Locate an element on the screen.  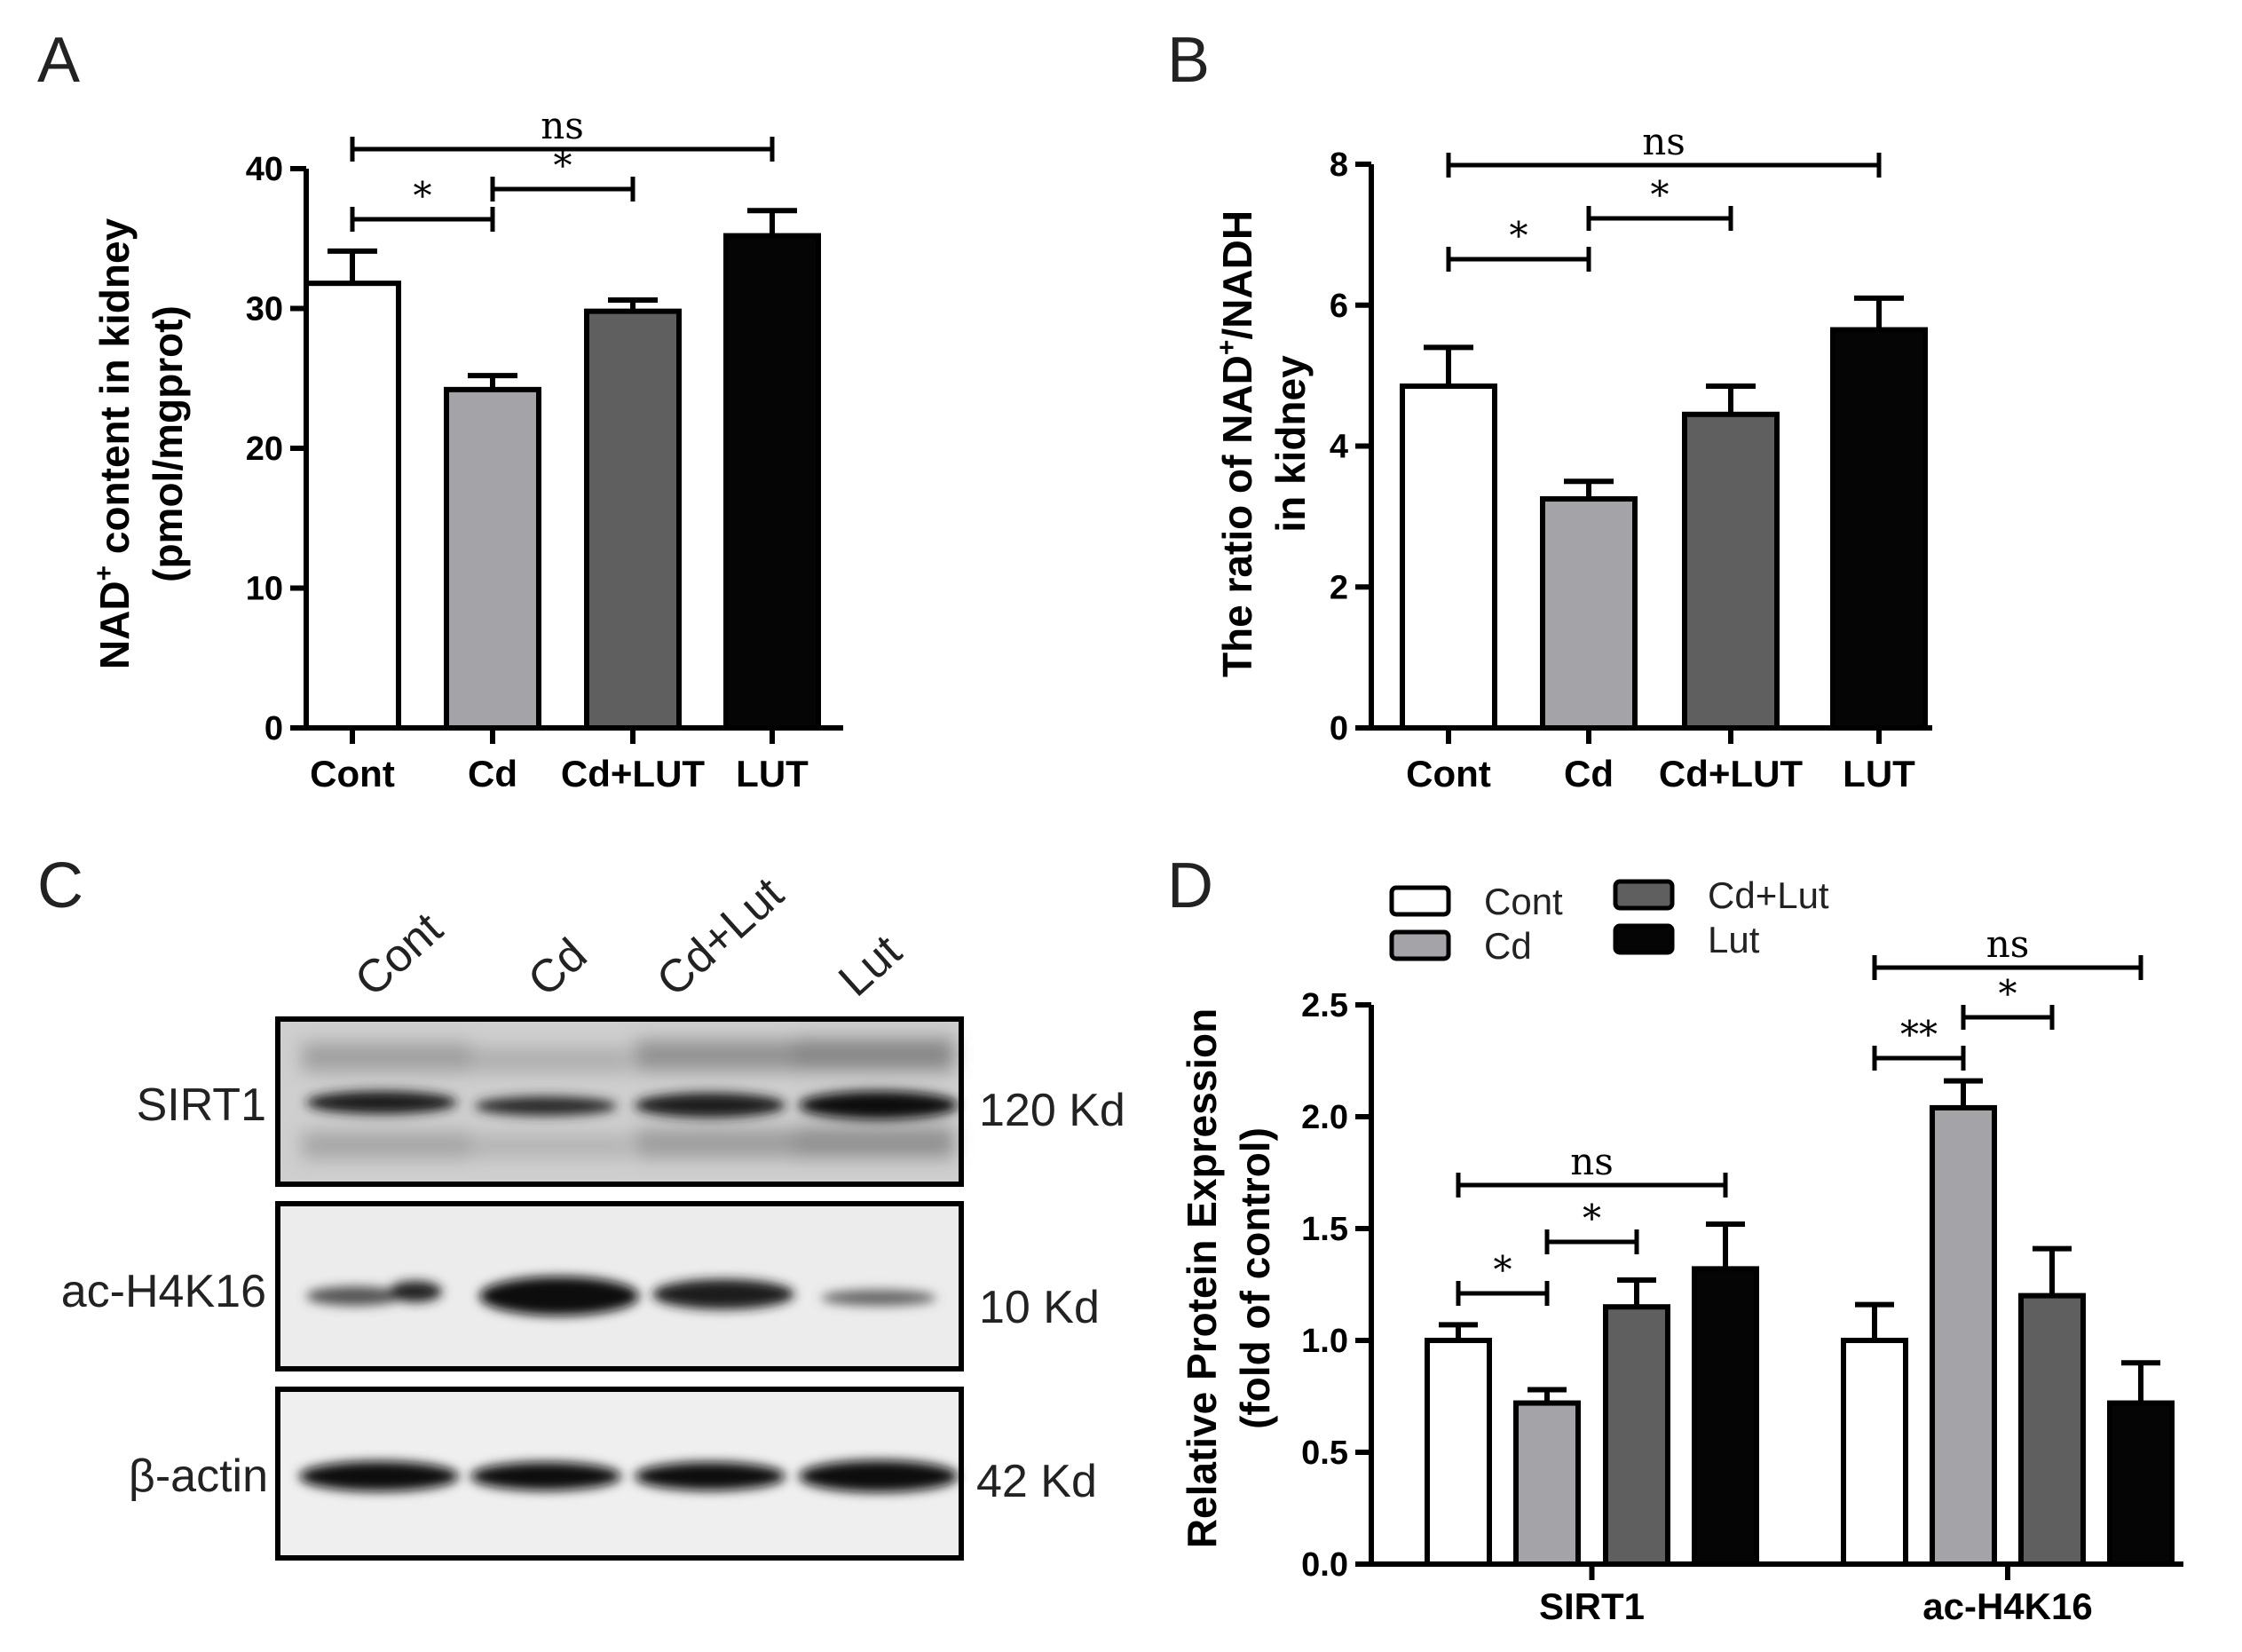
blot-lane-label: Cont is located at coordinates (399, 955).